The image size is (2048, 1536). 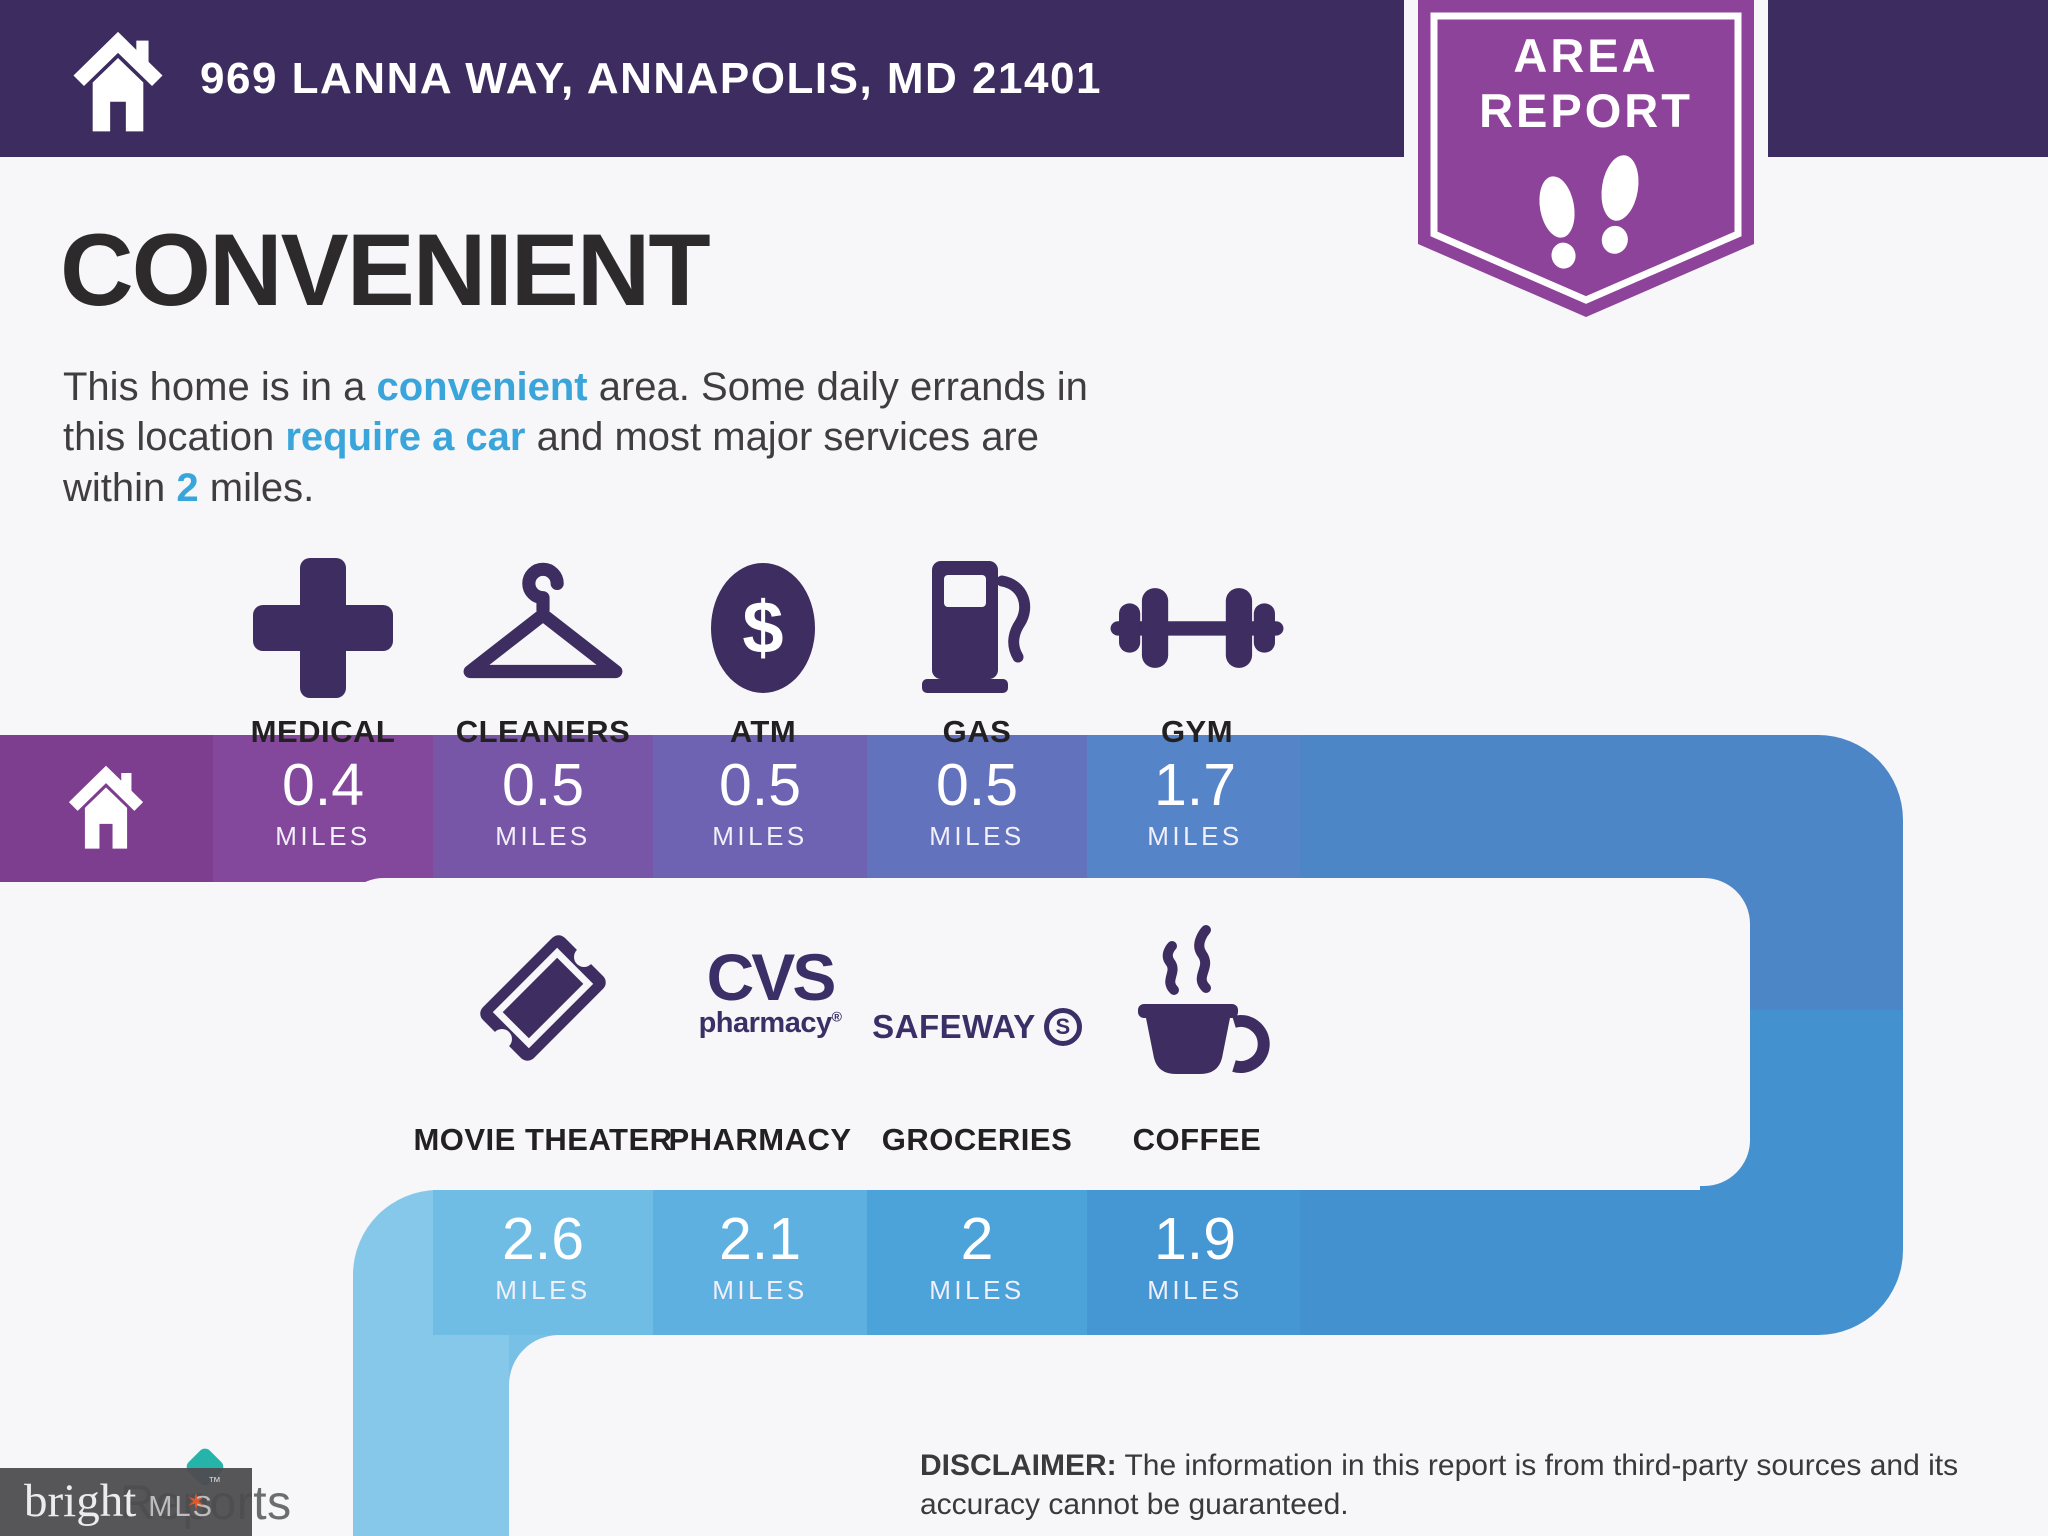 What do you see at coordinates (1197, 731) in the screenshot?
I see `category-label-gym: GYM` at bounding box center [1197, 731].